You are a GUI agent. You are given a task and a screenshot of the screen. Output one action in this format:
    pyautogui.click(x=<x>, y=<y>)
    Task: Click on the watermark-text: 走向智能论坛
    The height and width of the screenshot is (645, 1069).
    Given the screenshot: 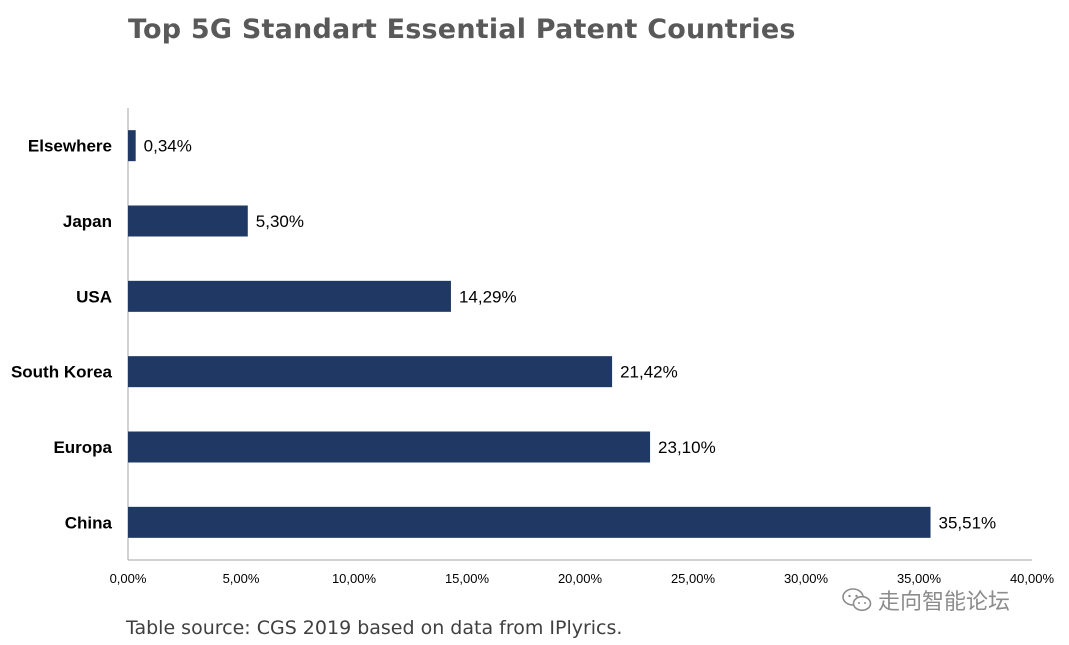 What is the action you would take?
    pyautogui.click(x=944, y=602)
    